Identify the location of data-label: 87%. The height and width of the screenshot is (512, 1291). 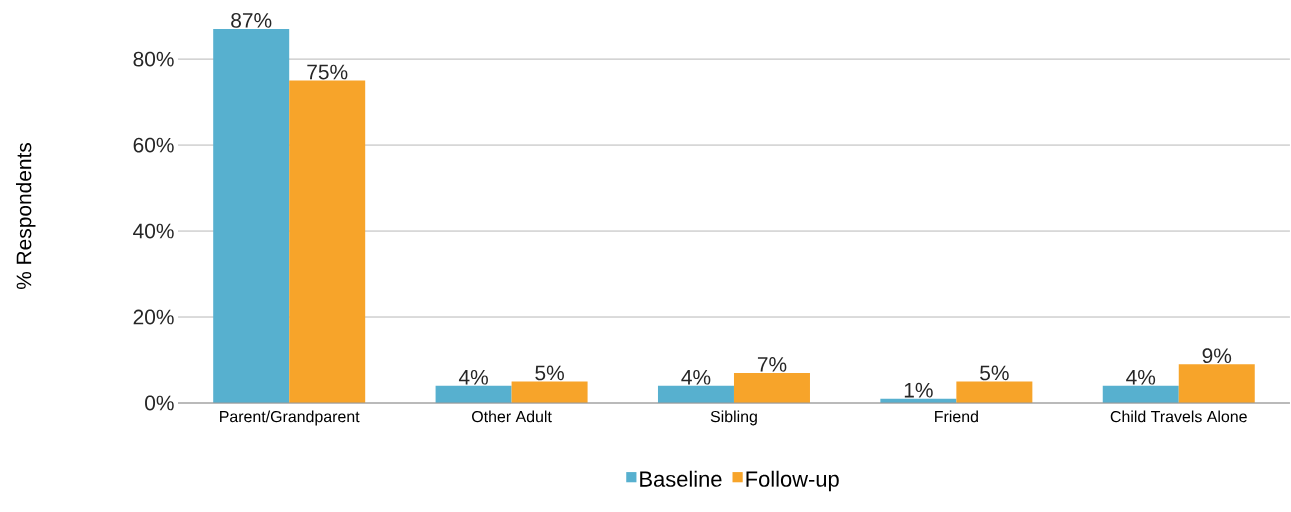
(251, 20).